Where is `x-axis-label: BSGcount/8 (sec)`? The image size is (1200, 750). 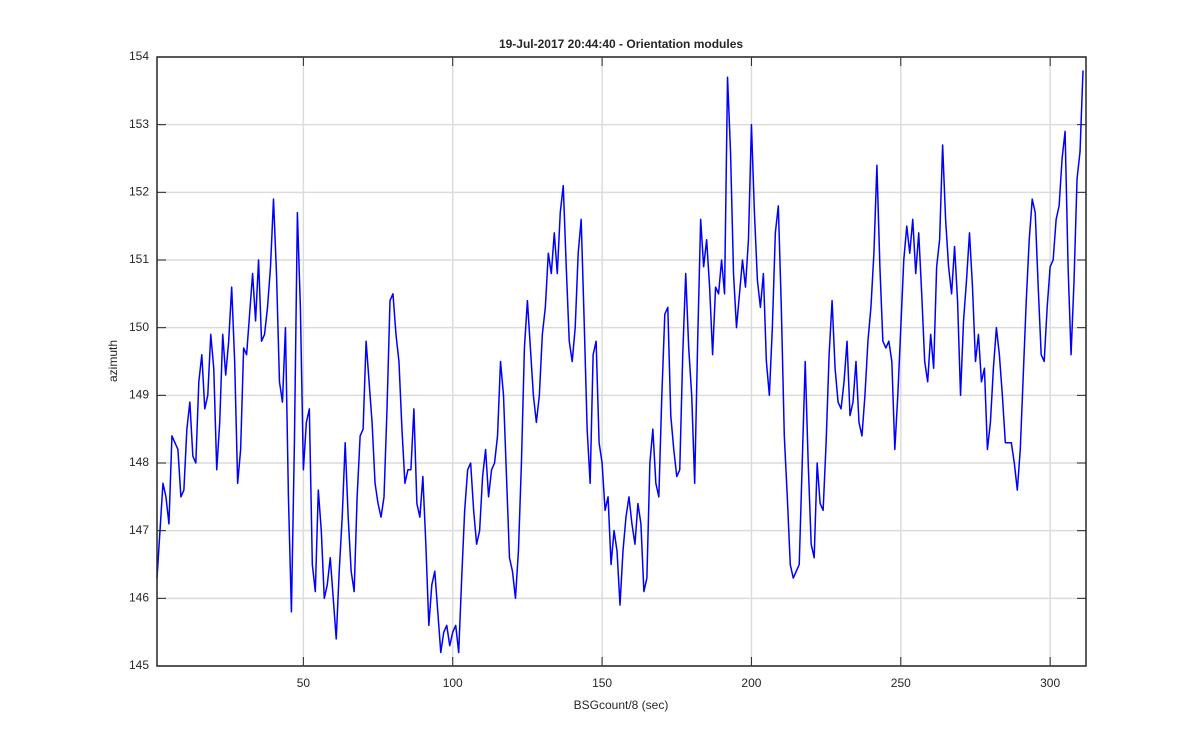 x-axis-label: BSGcount/8 (sec) is located at coordinates (621, 705).